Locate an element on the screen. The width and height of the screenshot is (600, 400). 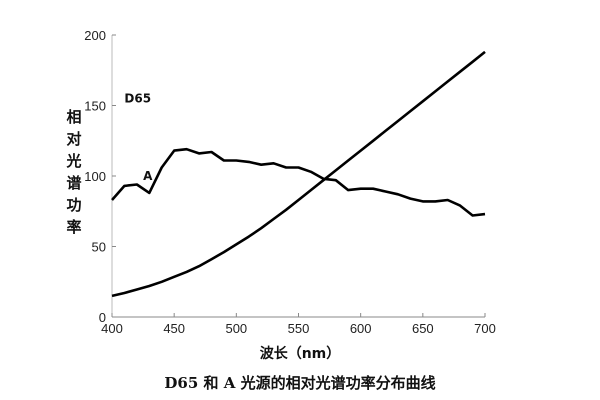
y-axis-label: 相对光谱功率 is located at coordinates (73, 172).